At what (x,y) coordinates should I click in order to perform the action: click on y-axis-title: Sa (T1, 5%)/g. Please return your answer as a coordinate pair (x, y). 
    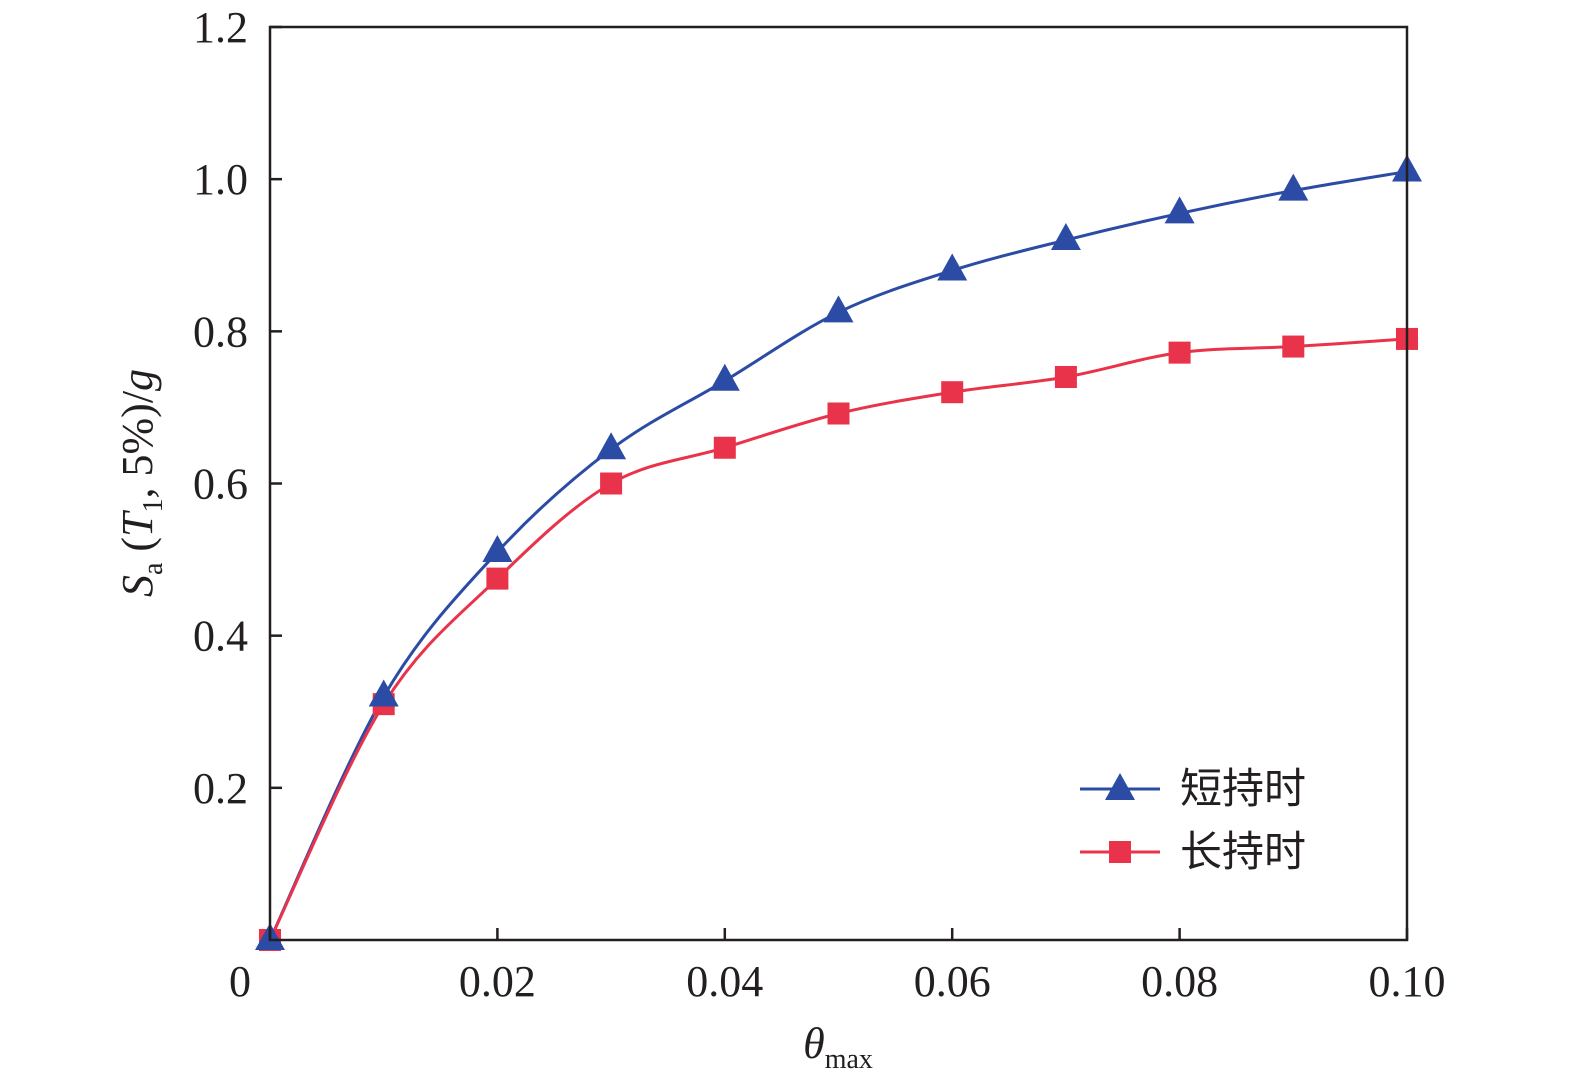
    Looking at the image, I should click on (141, 483).